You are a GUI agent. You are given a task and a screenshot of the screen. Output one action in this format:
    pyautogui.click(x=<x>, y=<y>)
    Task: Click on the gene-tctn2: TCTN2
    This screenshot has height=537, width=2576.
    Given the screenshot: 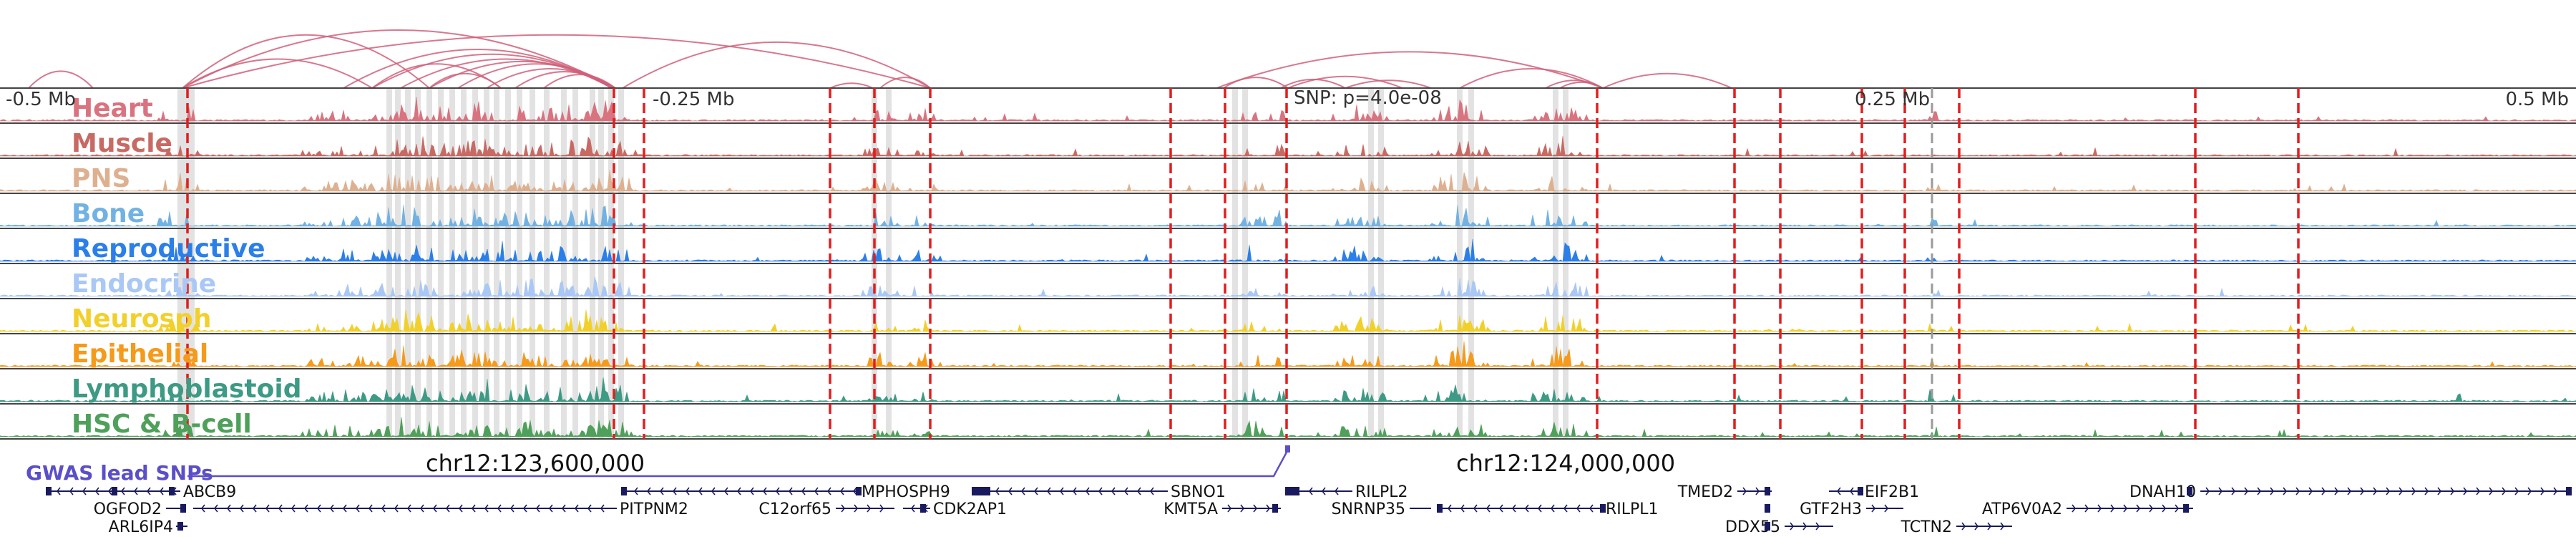 What is the action you would take?
    pyautogui.click(x=1956, y=527)
    